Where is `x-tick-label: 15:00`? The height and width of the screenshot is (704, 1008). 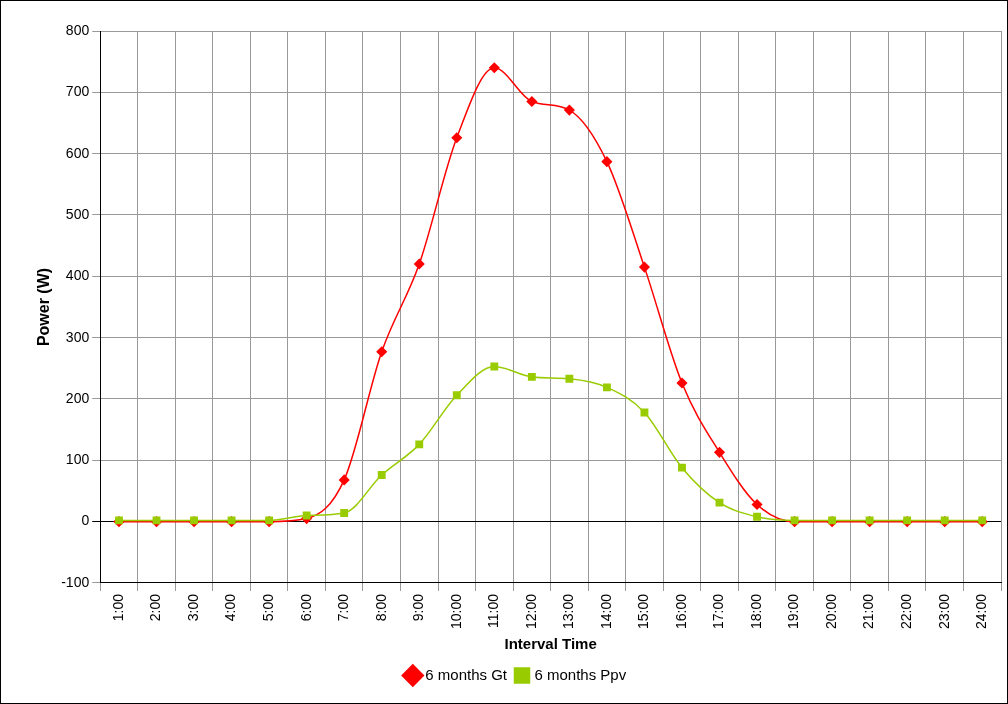 x-tick-label: 15:00 is located at coordinates (643, 611).